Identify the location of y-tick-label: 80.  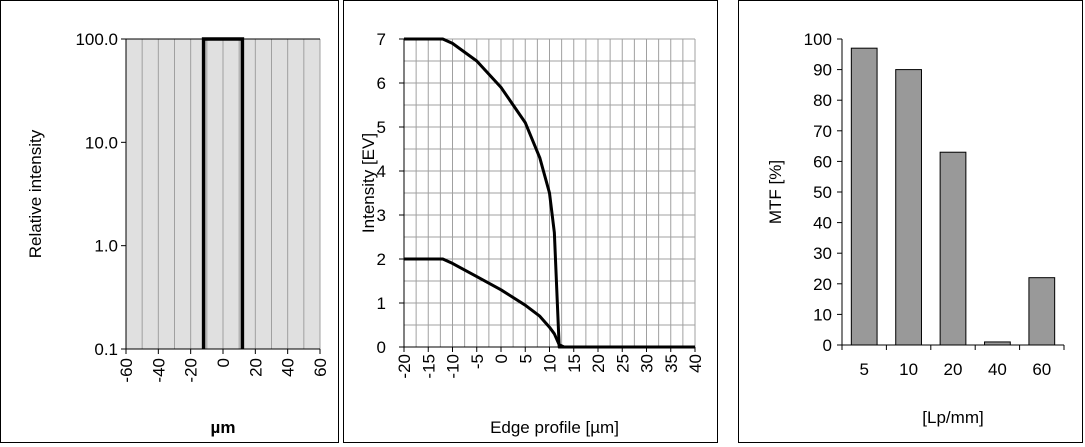
(822, 100).